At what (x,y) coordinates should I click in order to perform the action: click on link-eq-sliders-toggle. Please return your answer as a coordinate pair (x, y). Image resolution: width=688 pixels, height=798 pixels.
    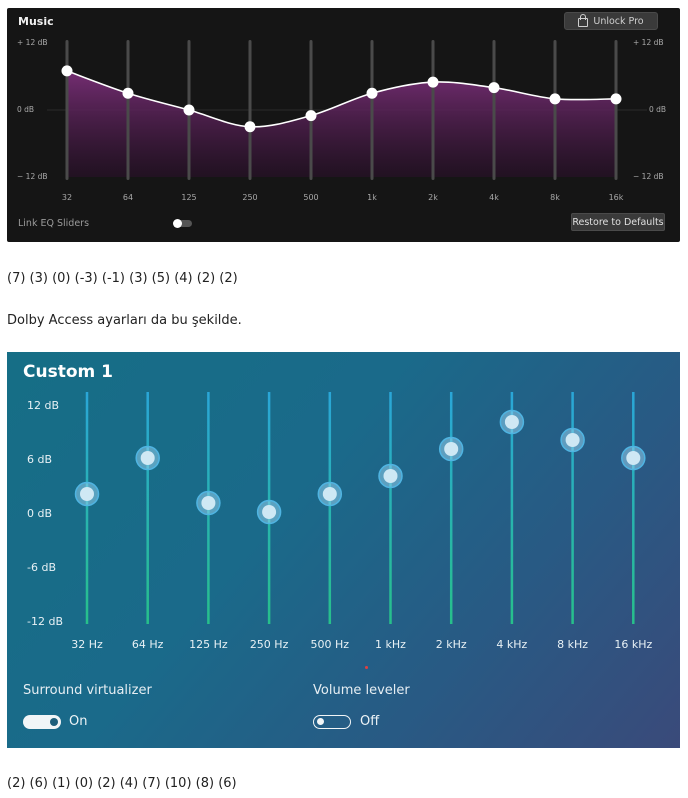
    Looking at the image, I should click on (182, 223).